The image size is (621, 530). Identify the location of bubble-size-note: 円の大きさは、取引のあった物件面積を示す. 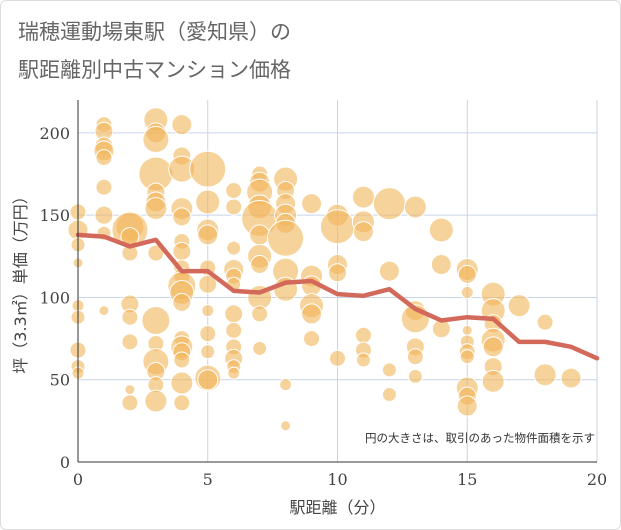
(480, 438).